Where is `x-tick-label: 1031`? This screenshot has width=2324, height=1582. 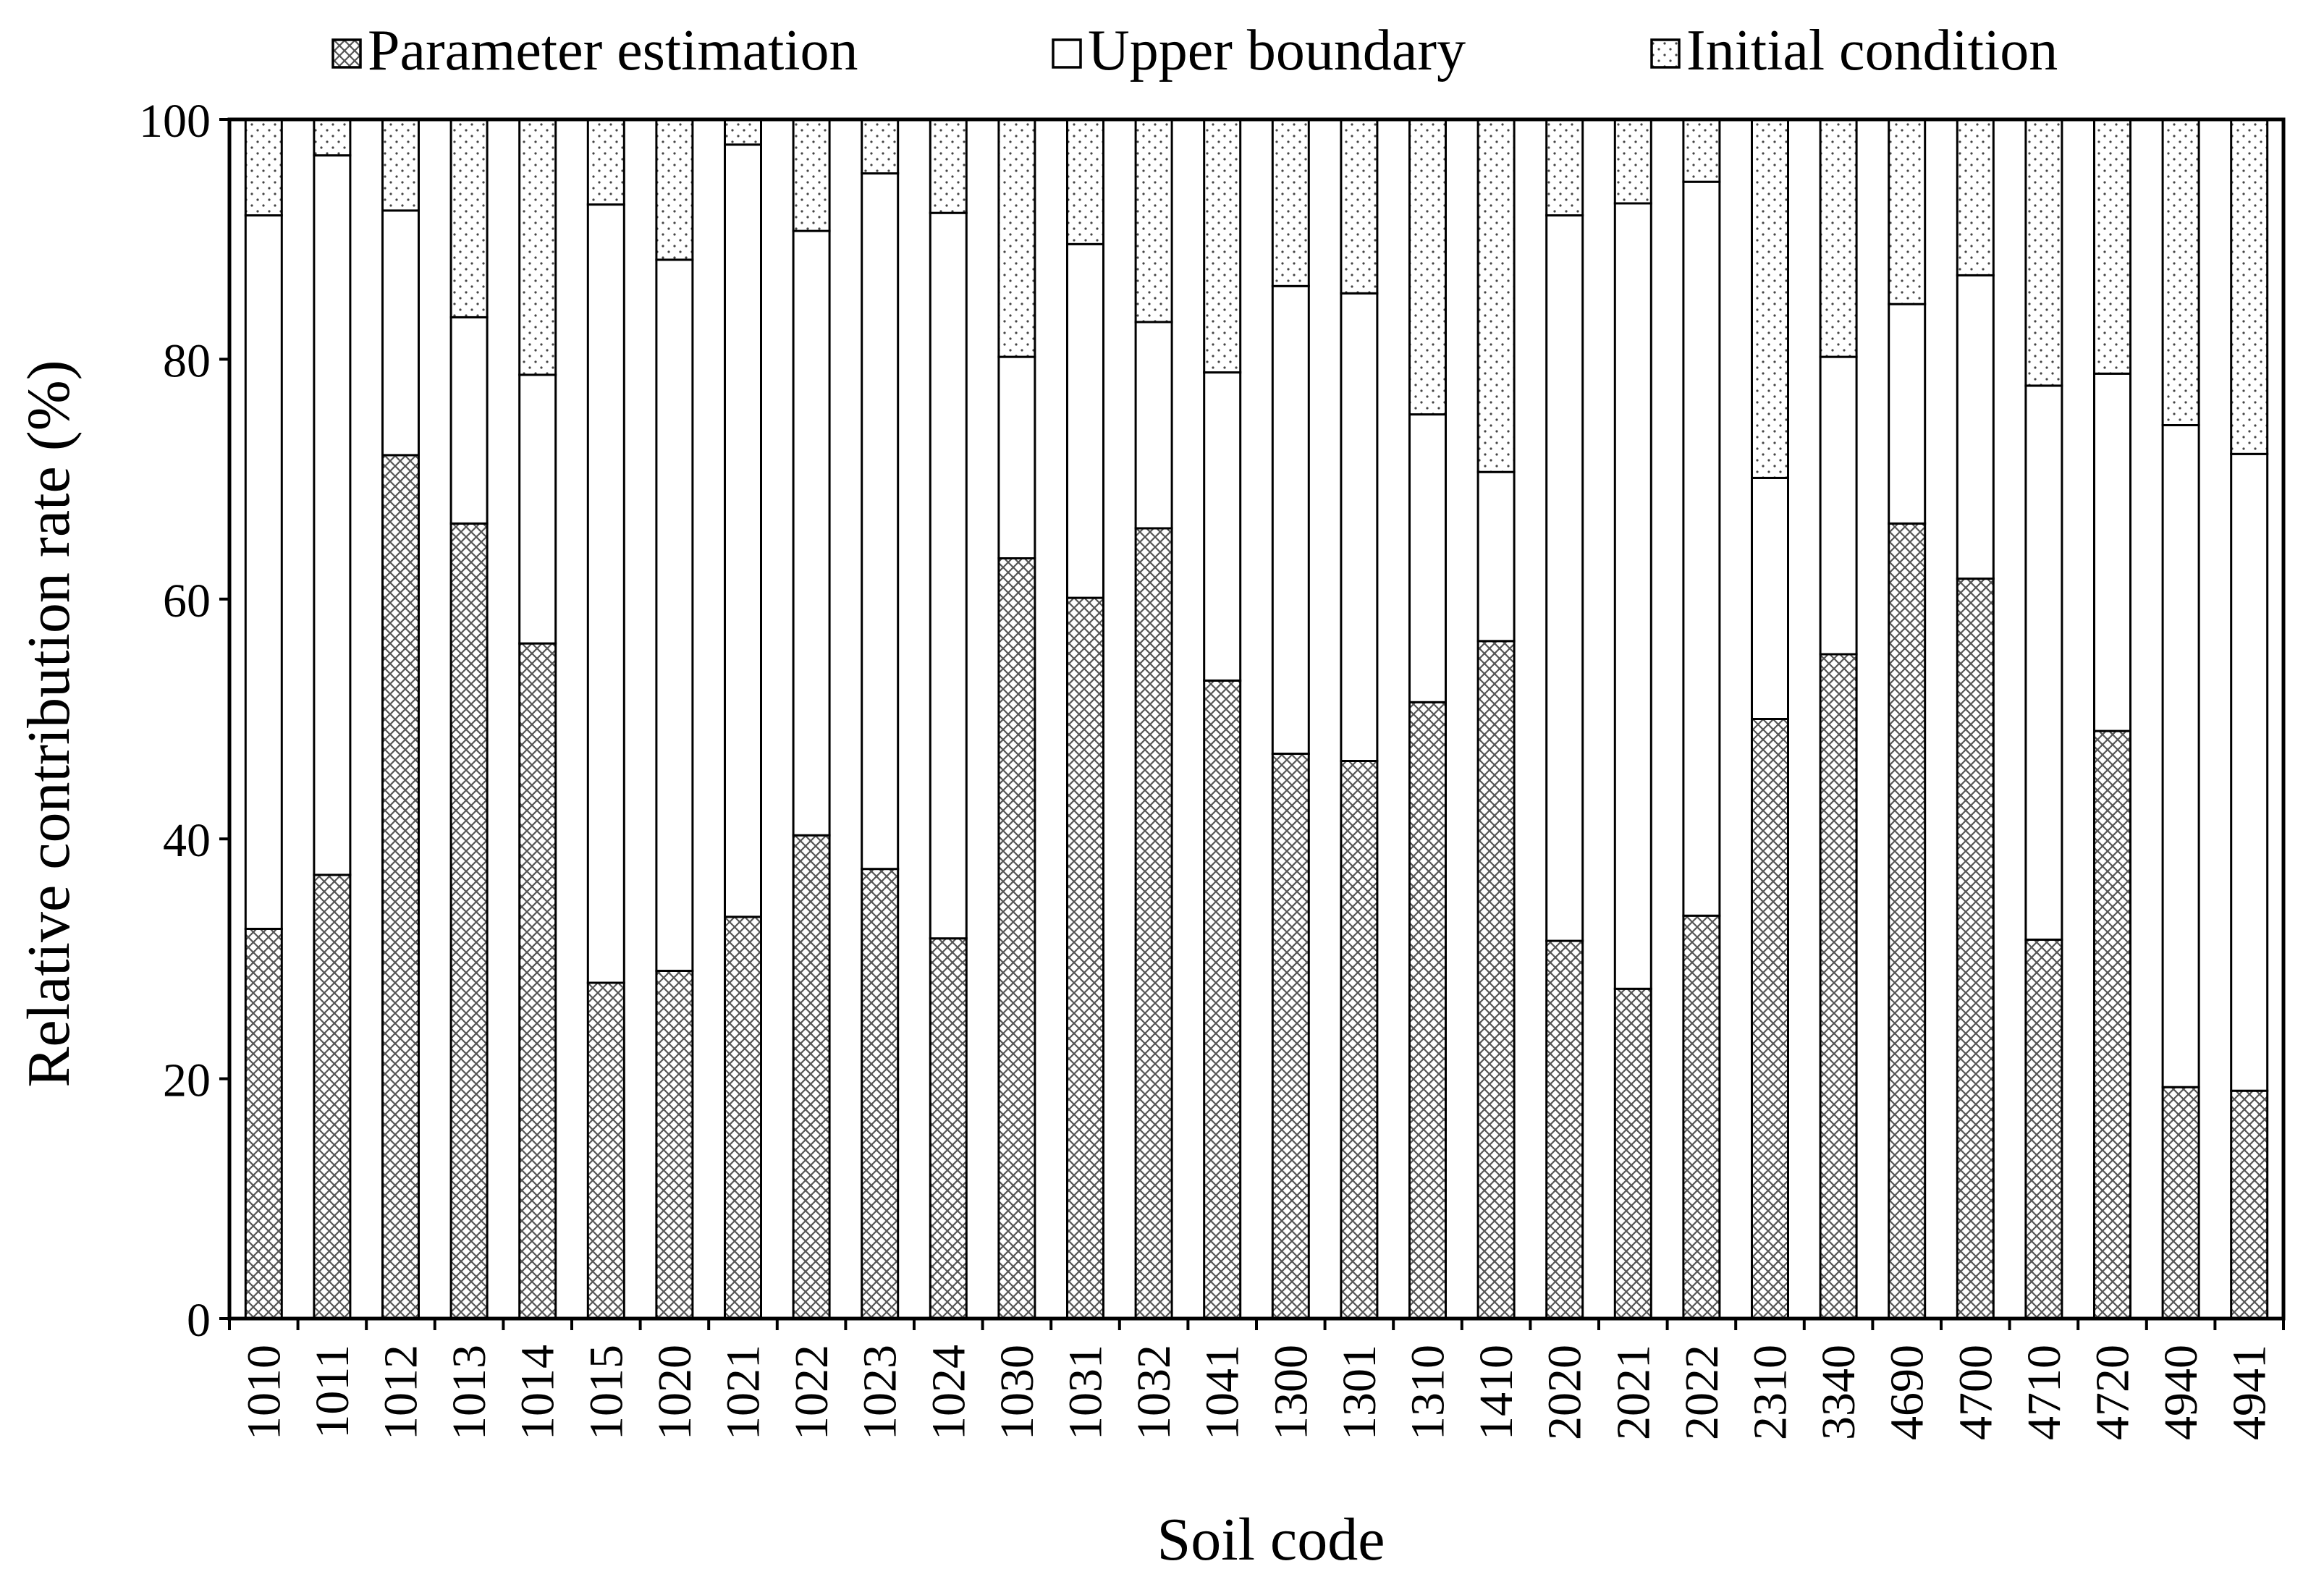 x-tick-label: 1031 is located at coordinates (1086, 1392).